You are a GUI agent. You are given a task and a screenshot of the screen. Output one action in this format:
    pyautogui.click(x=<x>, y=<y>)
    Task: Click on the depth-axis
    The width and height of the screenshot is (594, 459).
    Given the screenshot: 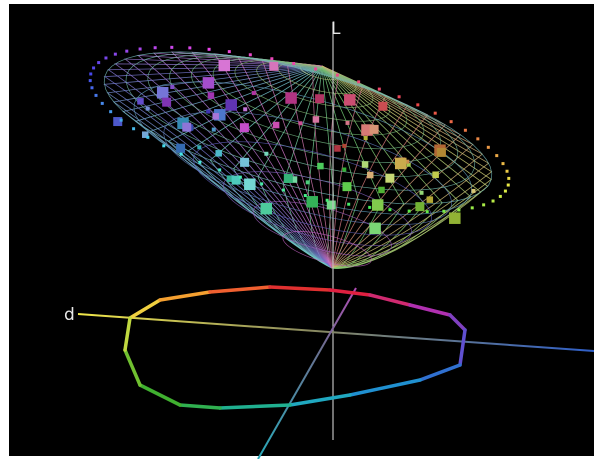 What is the action you would take?
    pyautogui.click(x=307, y=373)
    